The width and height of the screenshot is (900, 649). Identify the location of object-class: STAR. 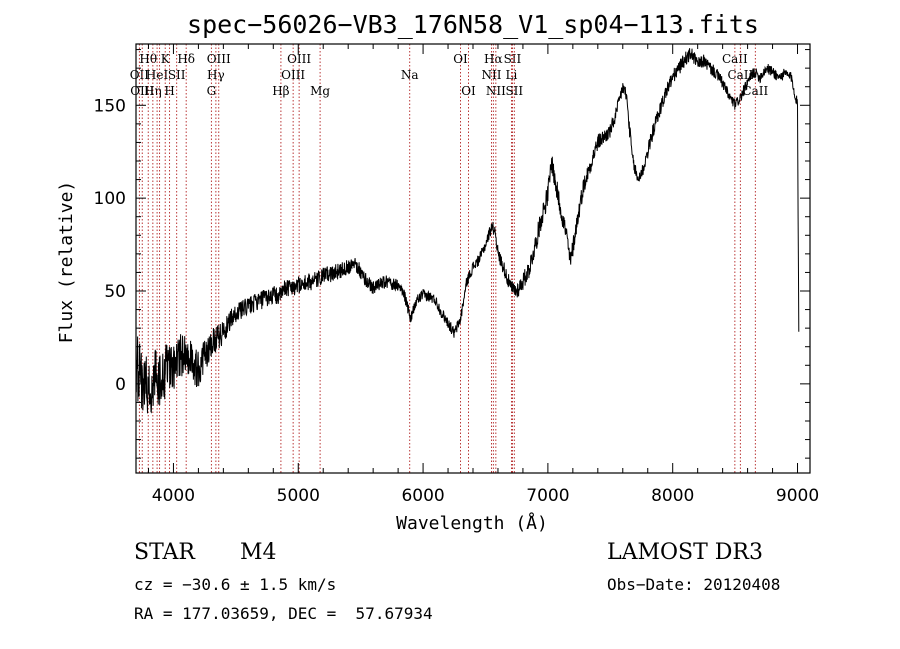
(164, 552).